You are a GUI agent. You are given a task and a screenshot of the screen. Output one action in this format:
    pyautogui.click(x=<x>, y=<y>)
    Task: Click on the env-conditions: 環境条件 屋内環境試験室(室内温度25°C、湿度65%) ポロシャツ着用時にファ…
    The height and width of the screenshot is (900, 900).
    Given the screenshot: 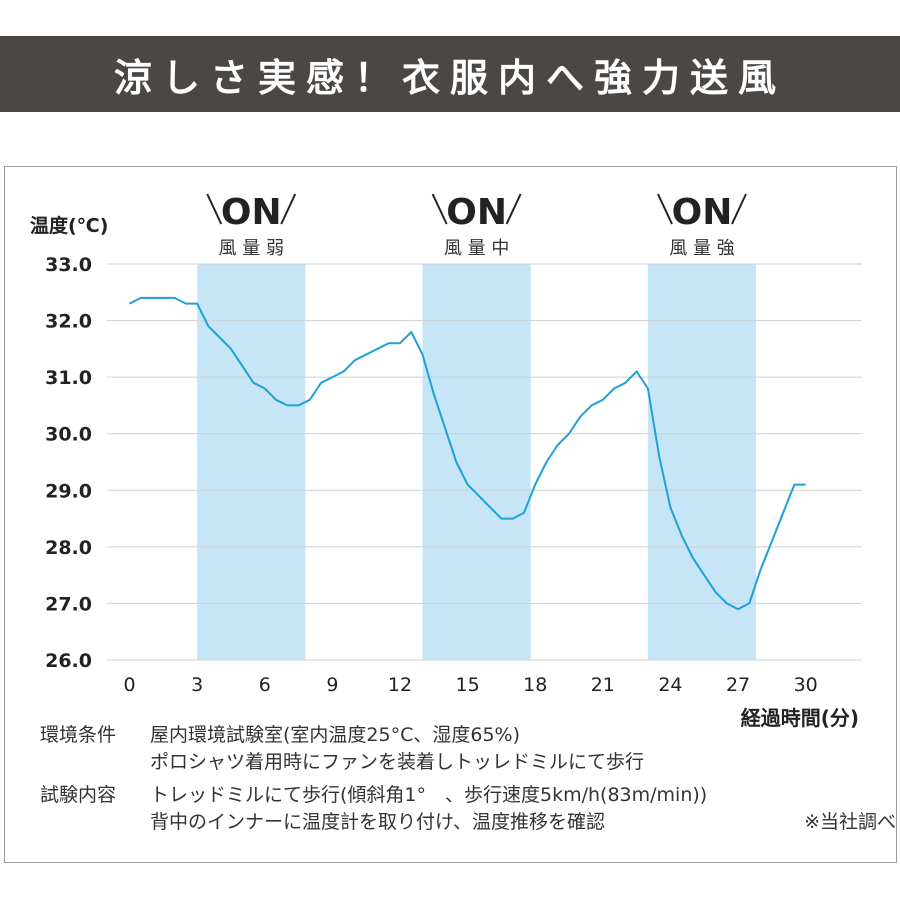 What is the action you would take?
    pyautogui.click(x=468, y=749)
    